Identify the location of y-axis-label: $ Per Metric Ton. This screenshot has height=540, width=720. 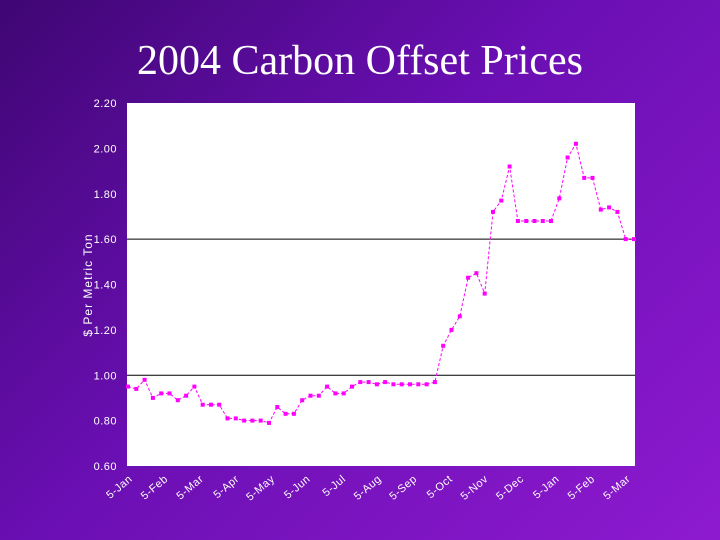
(88, 284).